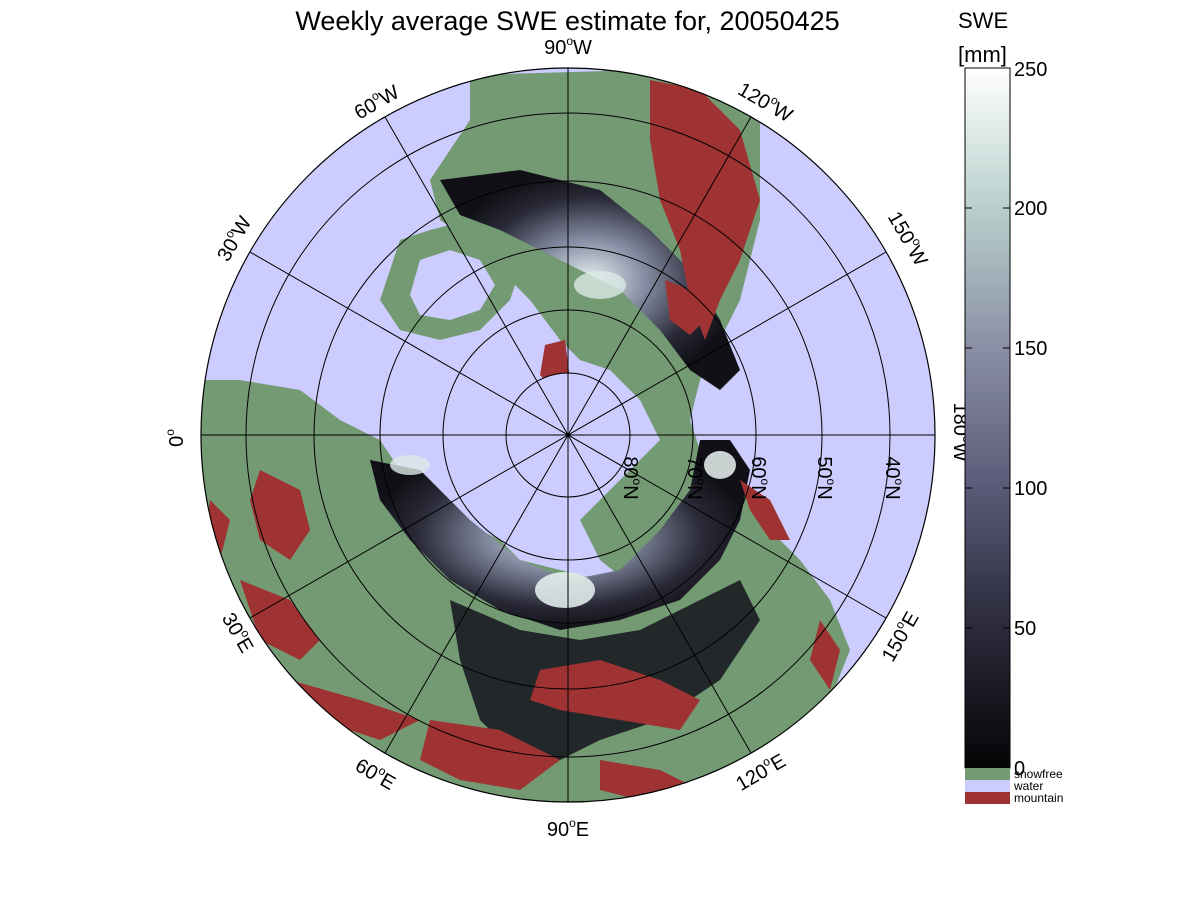  What do you see at coordinates (175, 438) in the screenshot?
I see `lon-label-0: 0o` at bounding box center [175, 438].